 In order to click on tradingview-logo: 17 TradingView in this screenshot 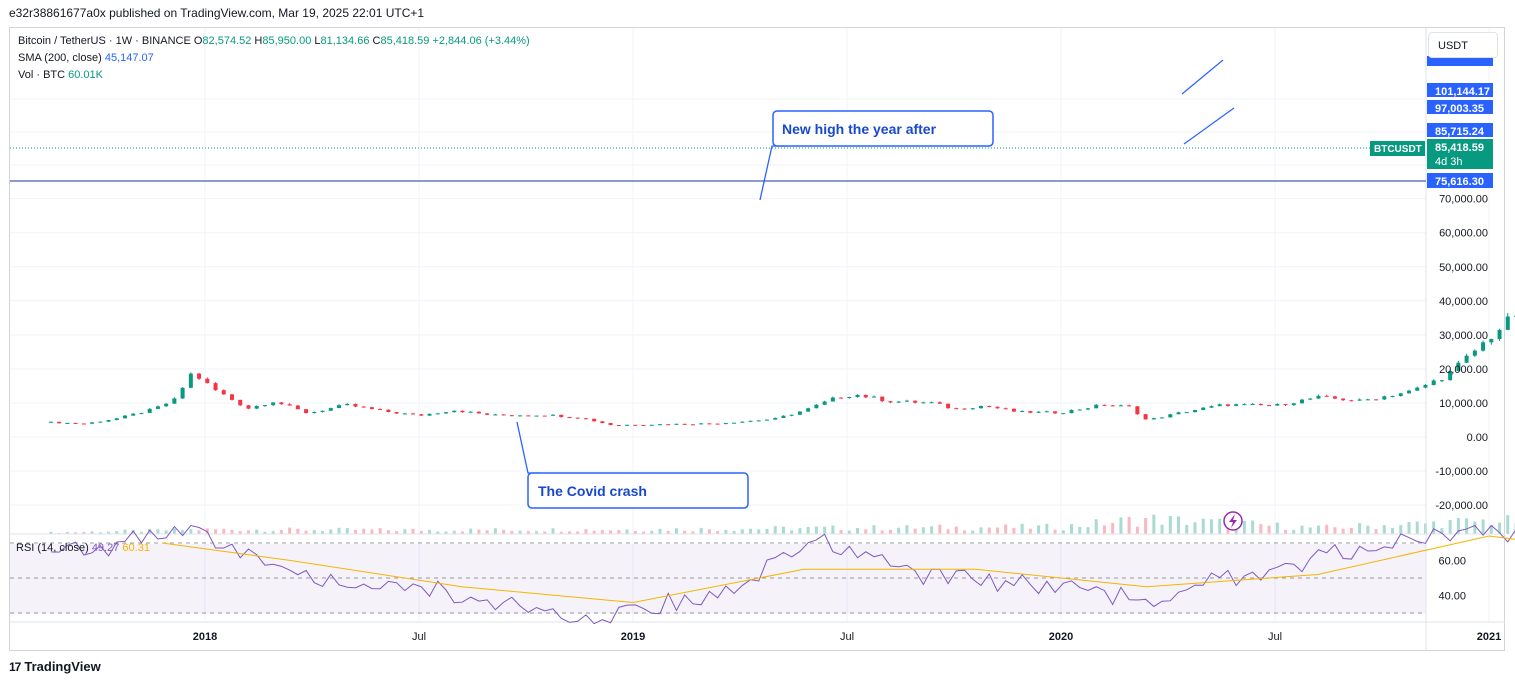, I will do `click(55, 666)`.